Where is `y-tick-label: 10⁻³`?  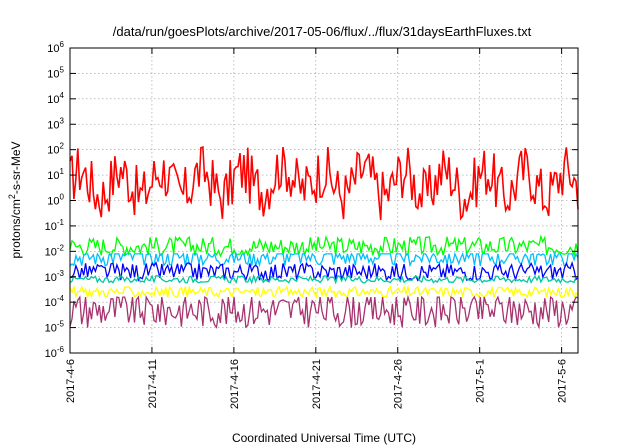
y-tick-label: 10⁻³ is located at coordinates (55, 276).